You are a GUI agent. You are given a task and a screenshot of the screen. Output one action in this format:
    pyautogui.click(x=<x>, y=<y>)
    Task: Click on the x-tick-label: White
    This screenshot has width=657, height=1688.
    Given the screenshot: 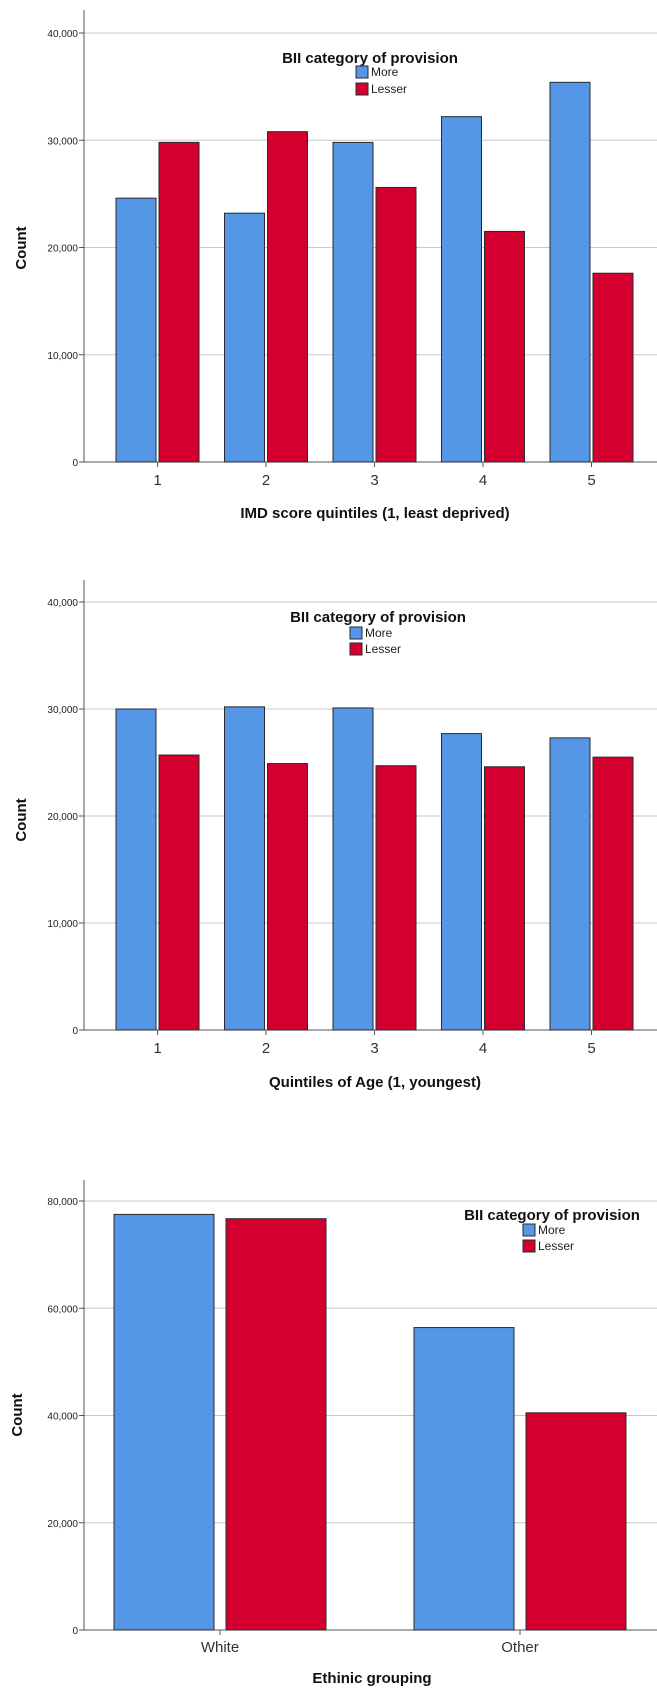 What is the action you would take?
    pyautogui.click(x=220, y=1647)
    